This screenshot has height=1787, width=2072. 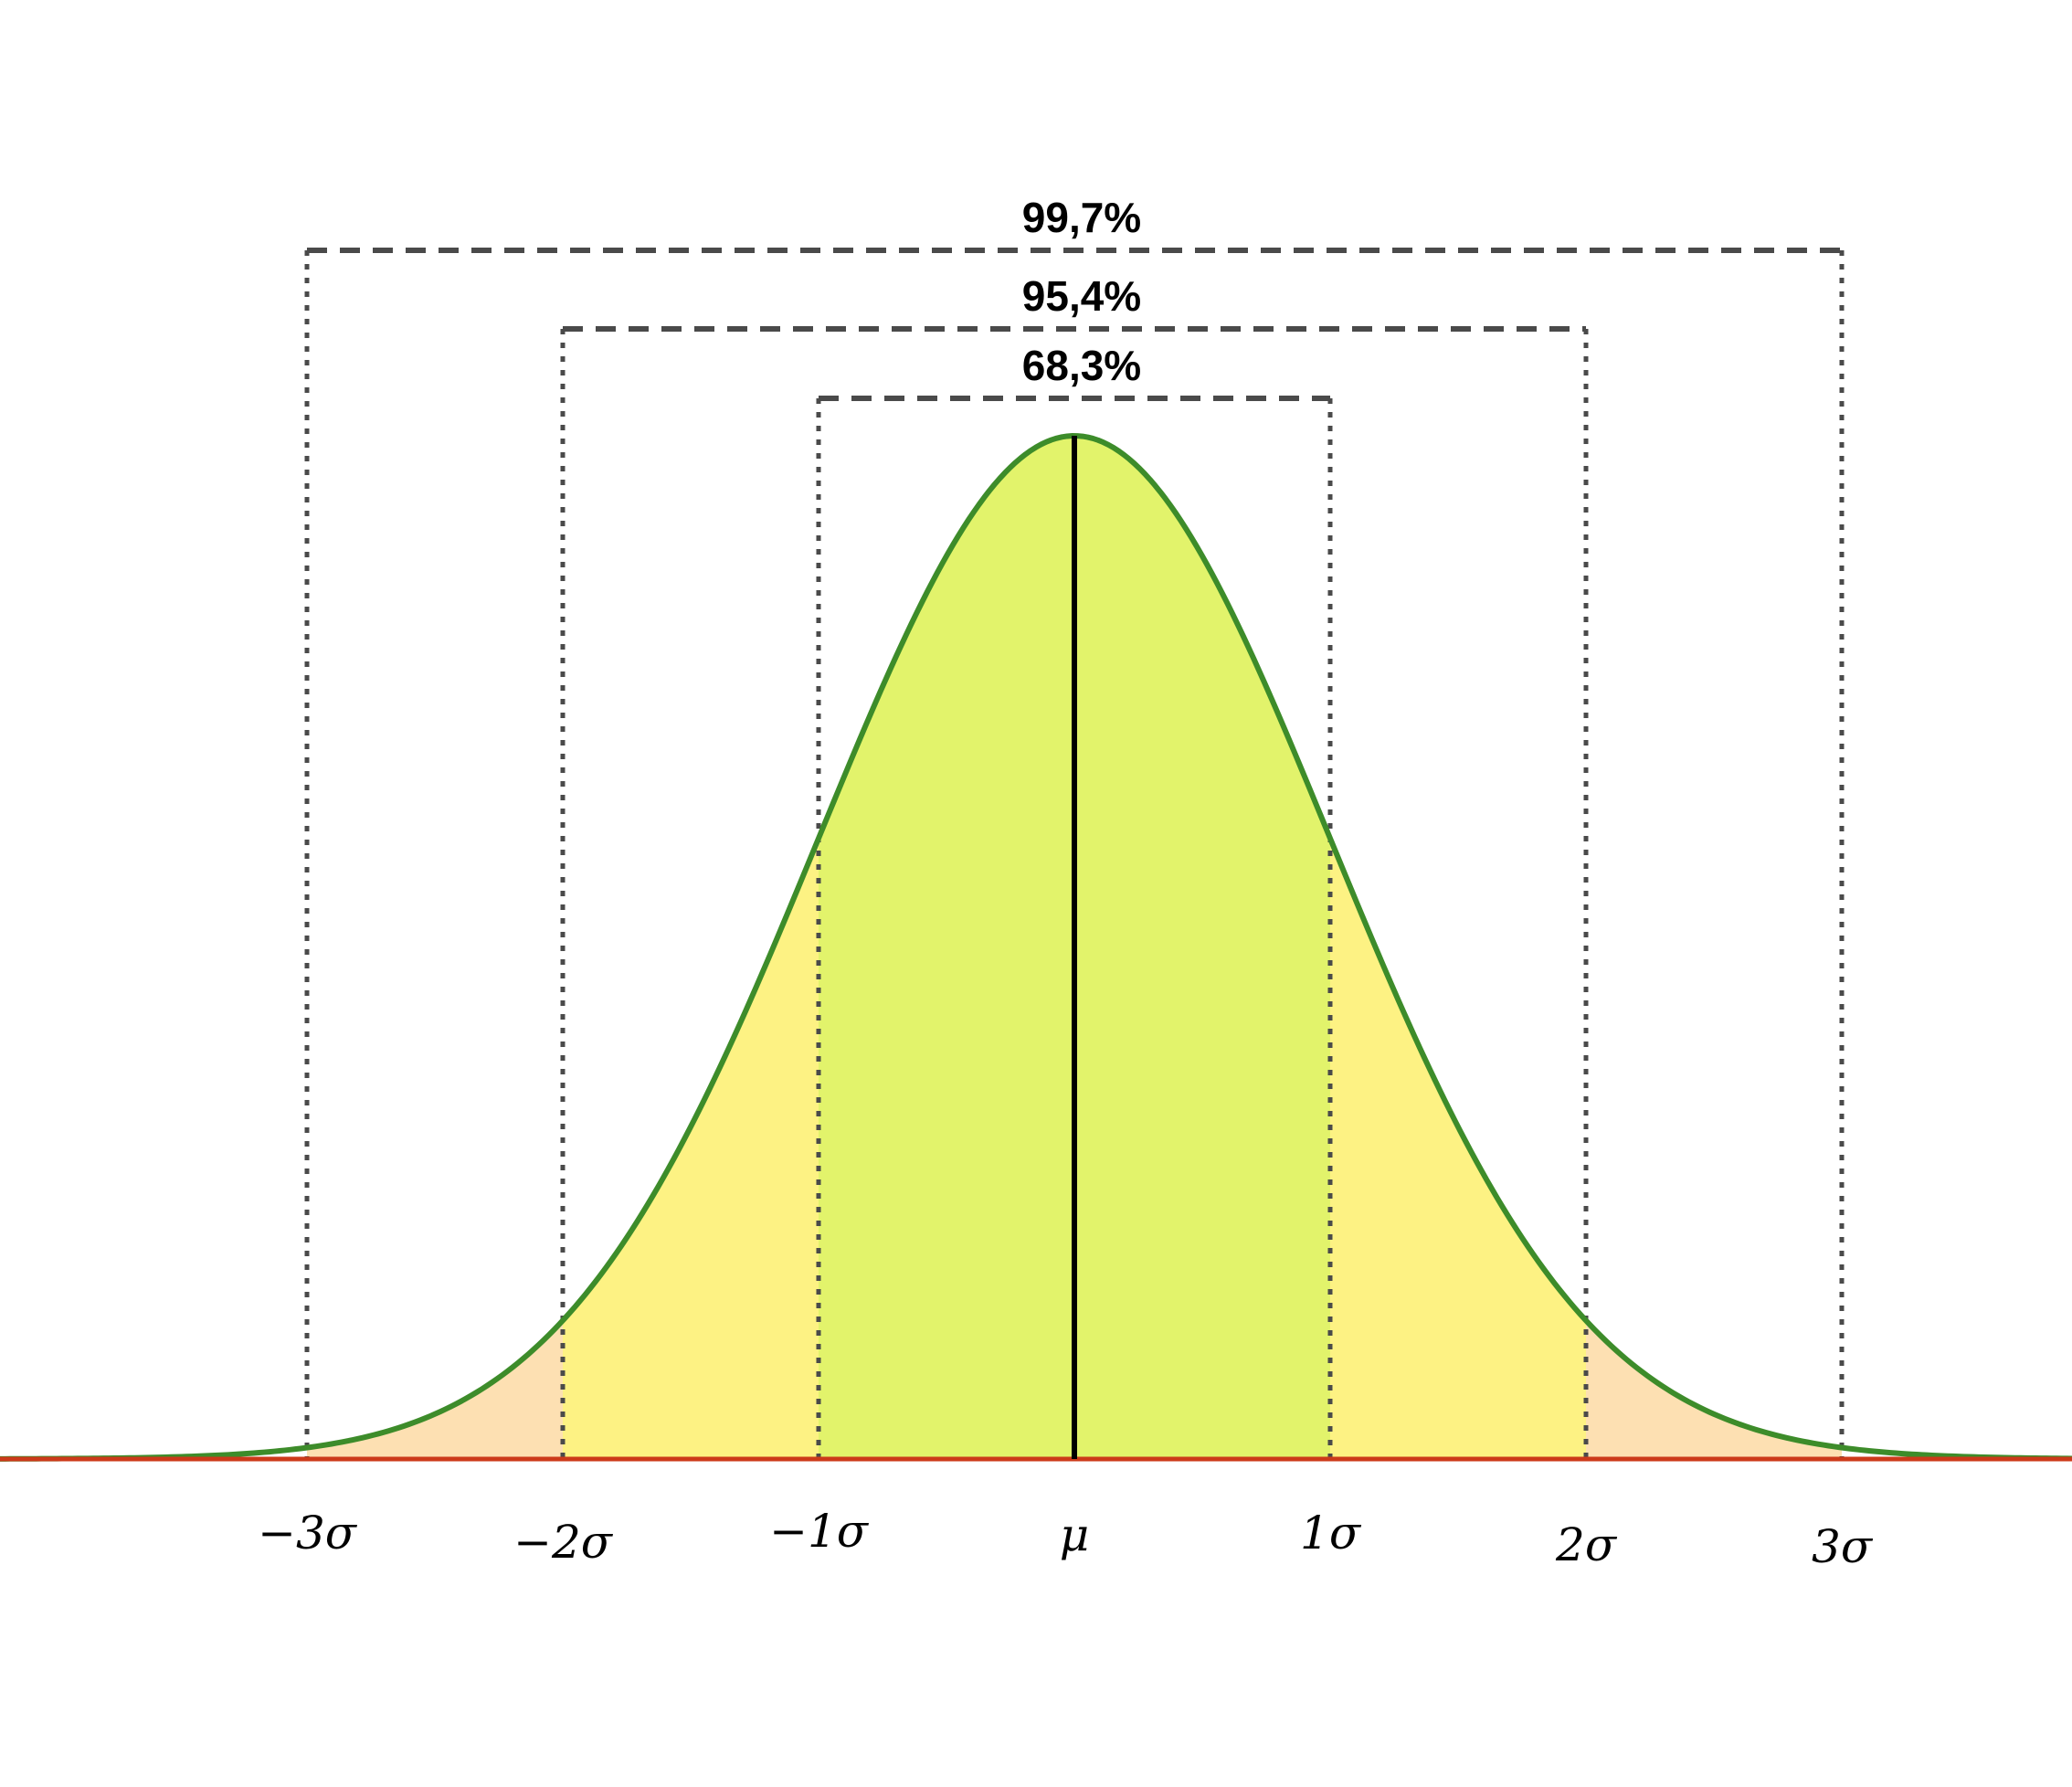 I want to click on x-tick-label-3: μ, so click(x=1075, y=1534).